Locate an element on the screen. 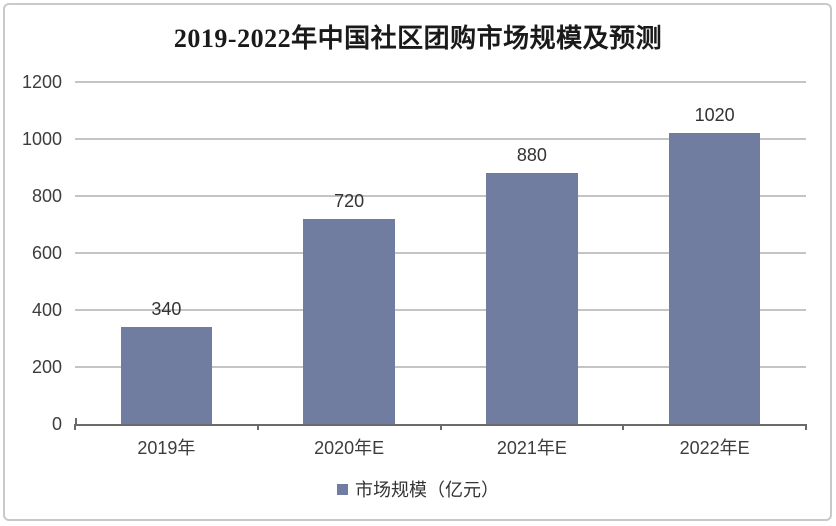  x-tick-label: 2019年 is located at coordinates (166, 448).